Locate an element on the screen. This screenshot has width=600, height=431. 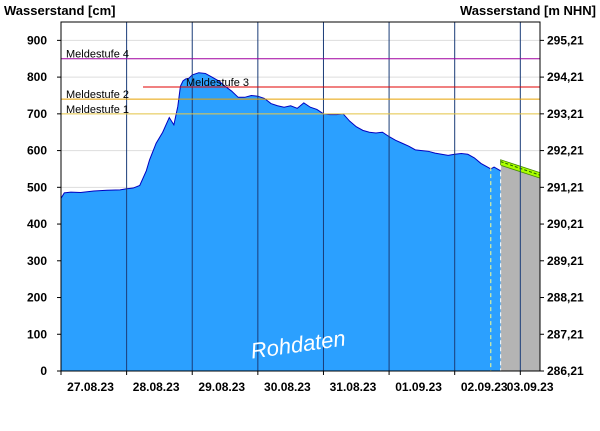
y-tick-label-left: 300 is located at coordinates (37, 261).